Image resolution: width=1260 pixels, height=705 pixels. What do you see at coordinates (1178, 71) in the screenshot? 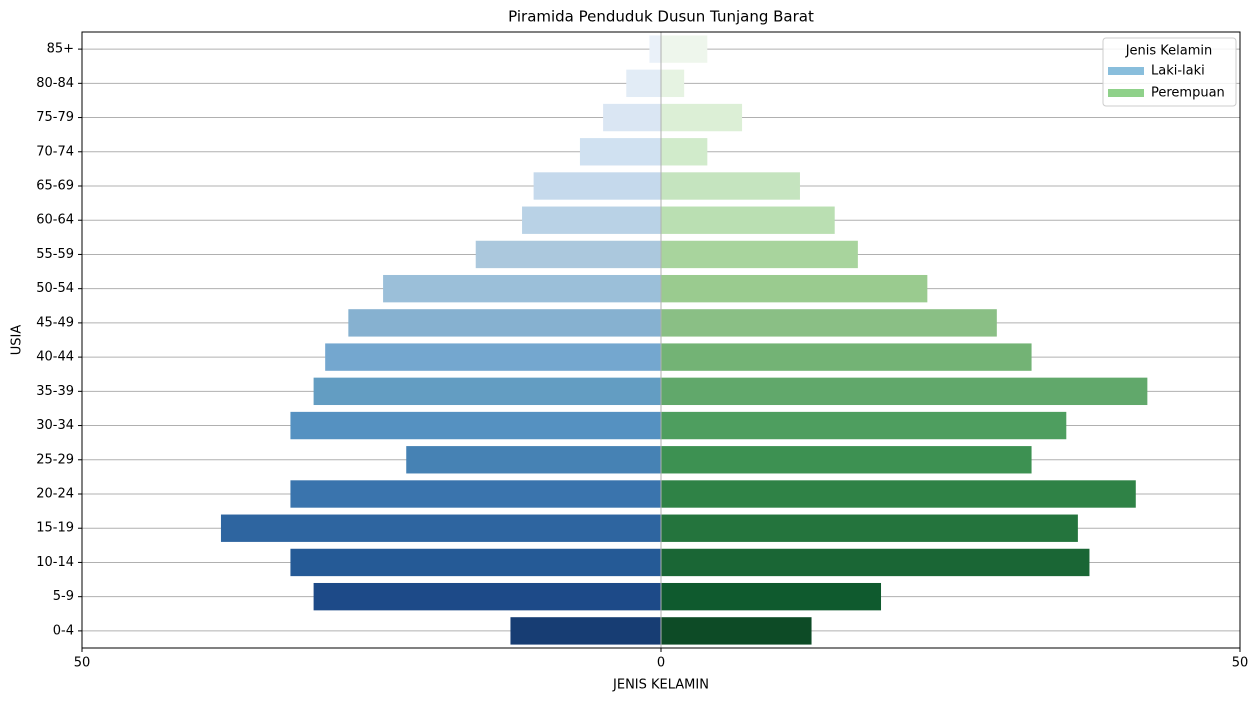
I see `legend-label: Laki-laki` at bounding box center [1178, 71].